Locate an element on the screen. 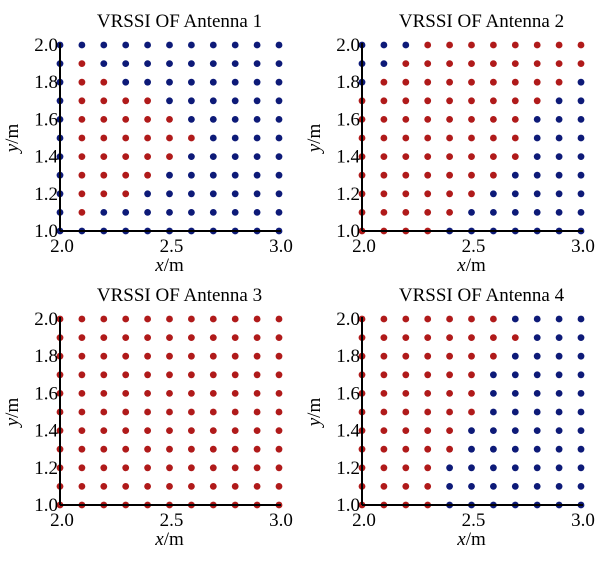 The image size is (607, 564). x-axis-unit: /m is located at coordinates (174, 265).